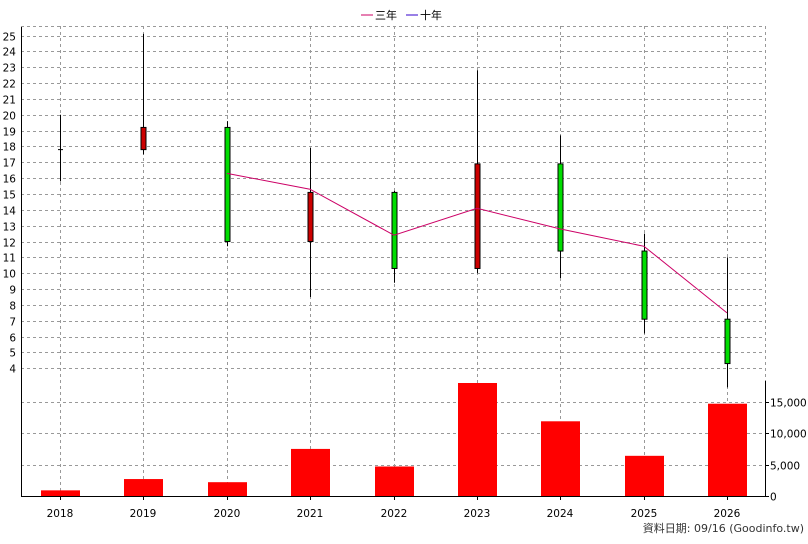  I want to click on price-tick-label: 8, so click(12, 307).